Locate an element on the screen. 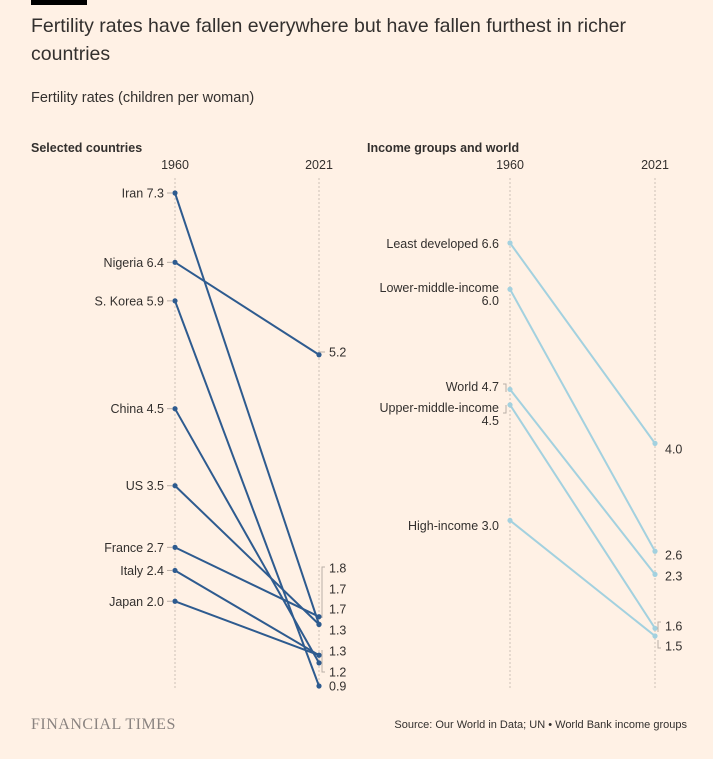 Image resolution: width=713 pixels, height=759 pixels. series-line-iran is located at coordinates (247, 408).